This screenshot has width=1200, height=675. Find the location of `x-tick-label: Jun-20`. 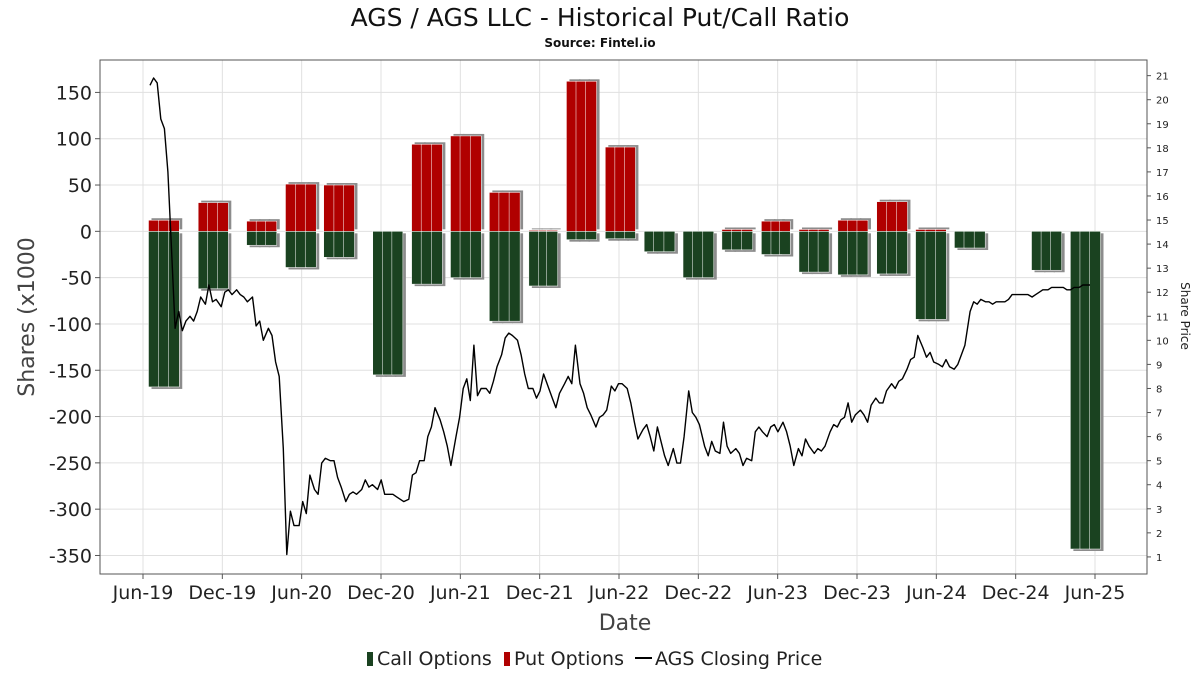

x-tick-label: Jun-20 is located at coordinates (301, 593).